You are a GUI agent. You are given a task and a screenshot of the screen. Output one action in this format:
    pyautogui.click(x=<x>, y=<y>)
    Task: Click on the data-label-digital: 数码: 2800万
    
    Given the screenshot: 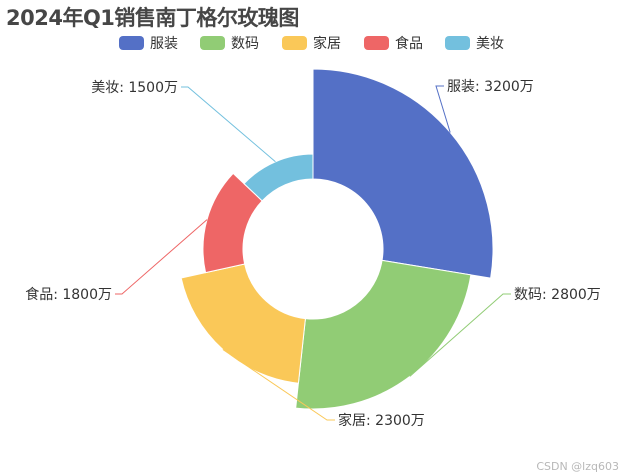 What is the action you would take?
    pyautogui.click(x=557, y=295)
    